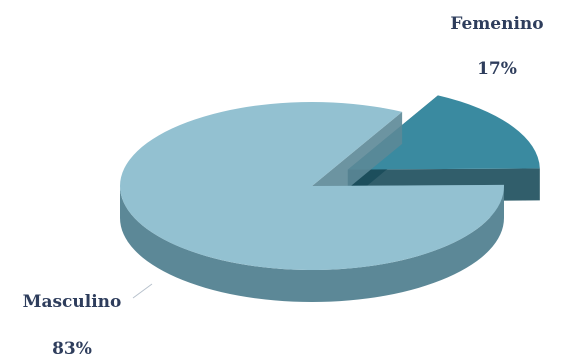 This screenshot has width=565, height=364. What do you see at coordinates (142, 291) in the screenshot?
I see `masculino-leader-line` at bounding box center [142, 291].